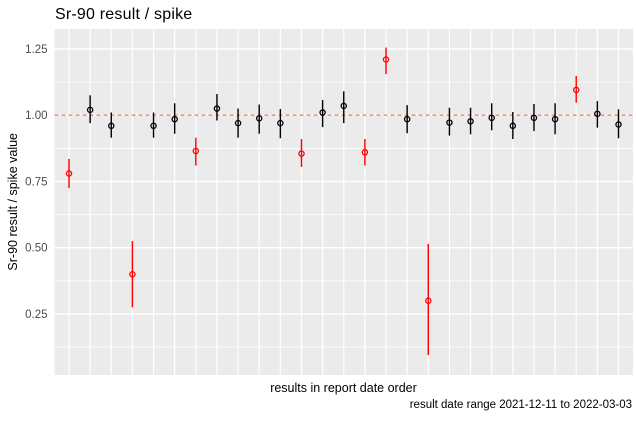  I want to click on y-tick-label: 0.75, so click(36, 182).